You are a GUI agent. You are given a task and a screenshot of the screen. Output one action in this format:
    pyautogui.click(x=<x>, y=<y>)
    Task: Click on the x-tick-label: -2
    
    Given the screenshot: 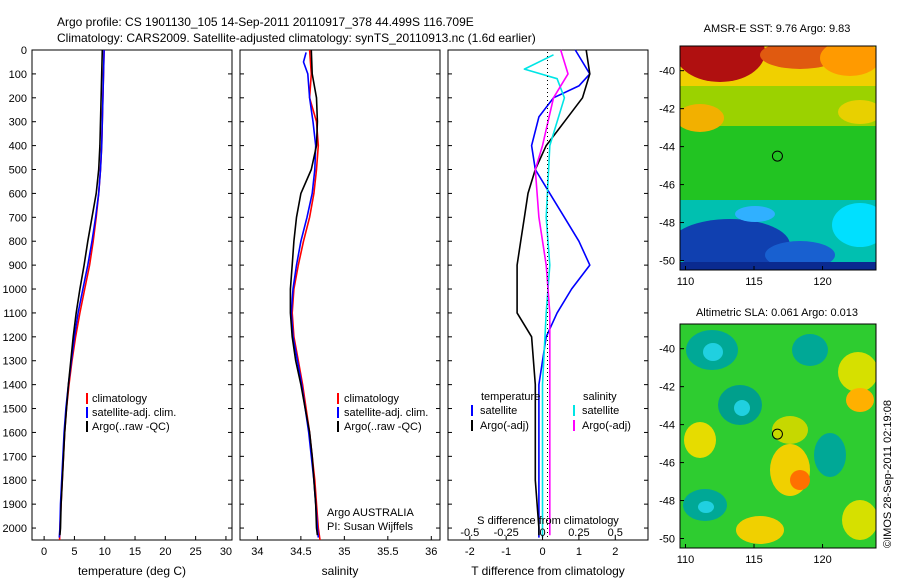 What is the action you would take?
    pyautogui.click(x=470, y=552)
    